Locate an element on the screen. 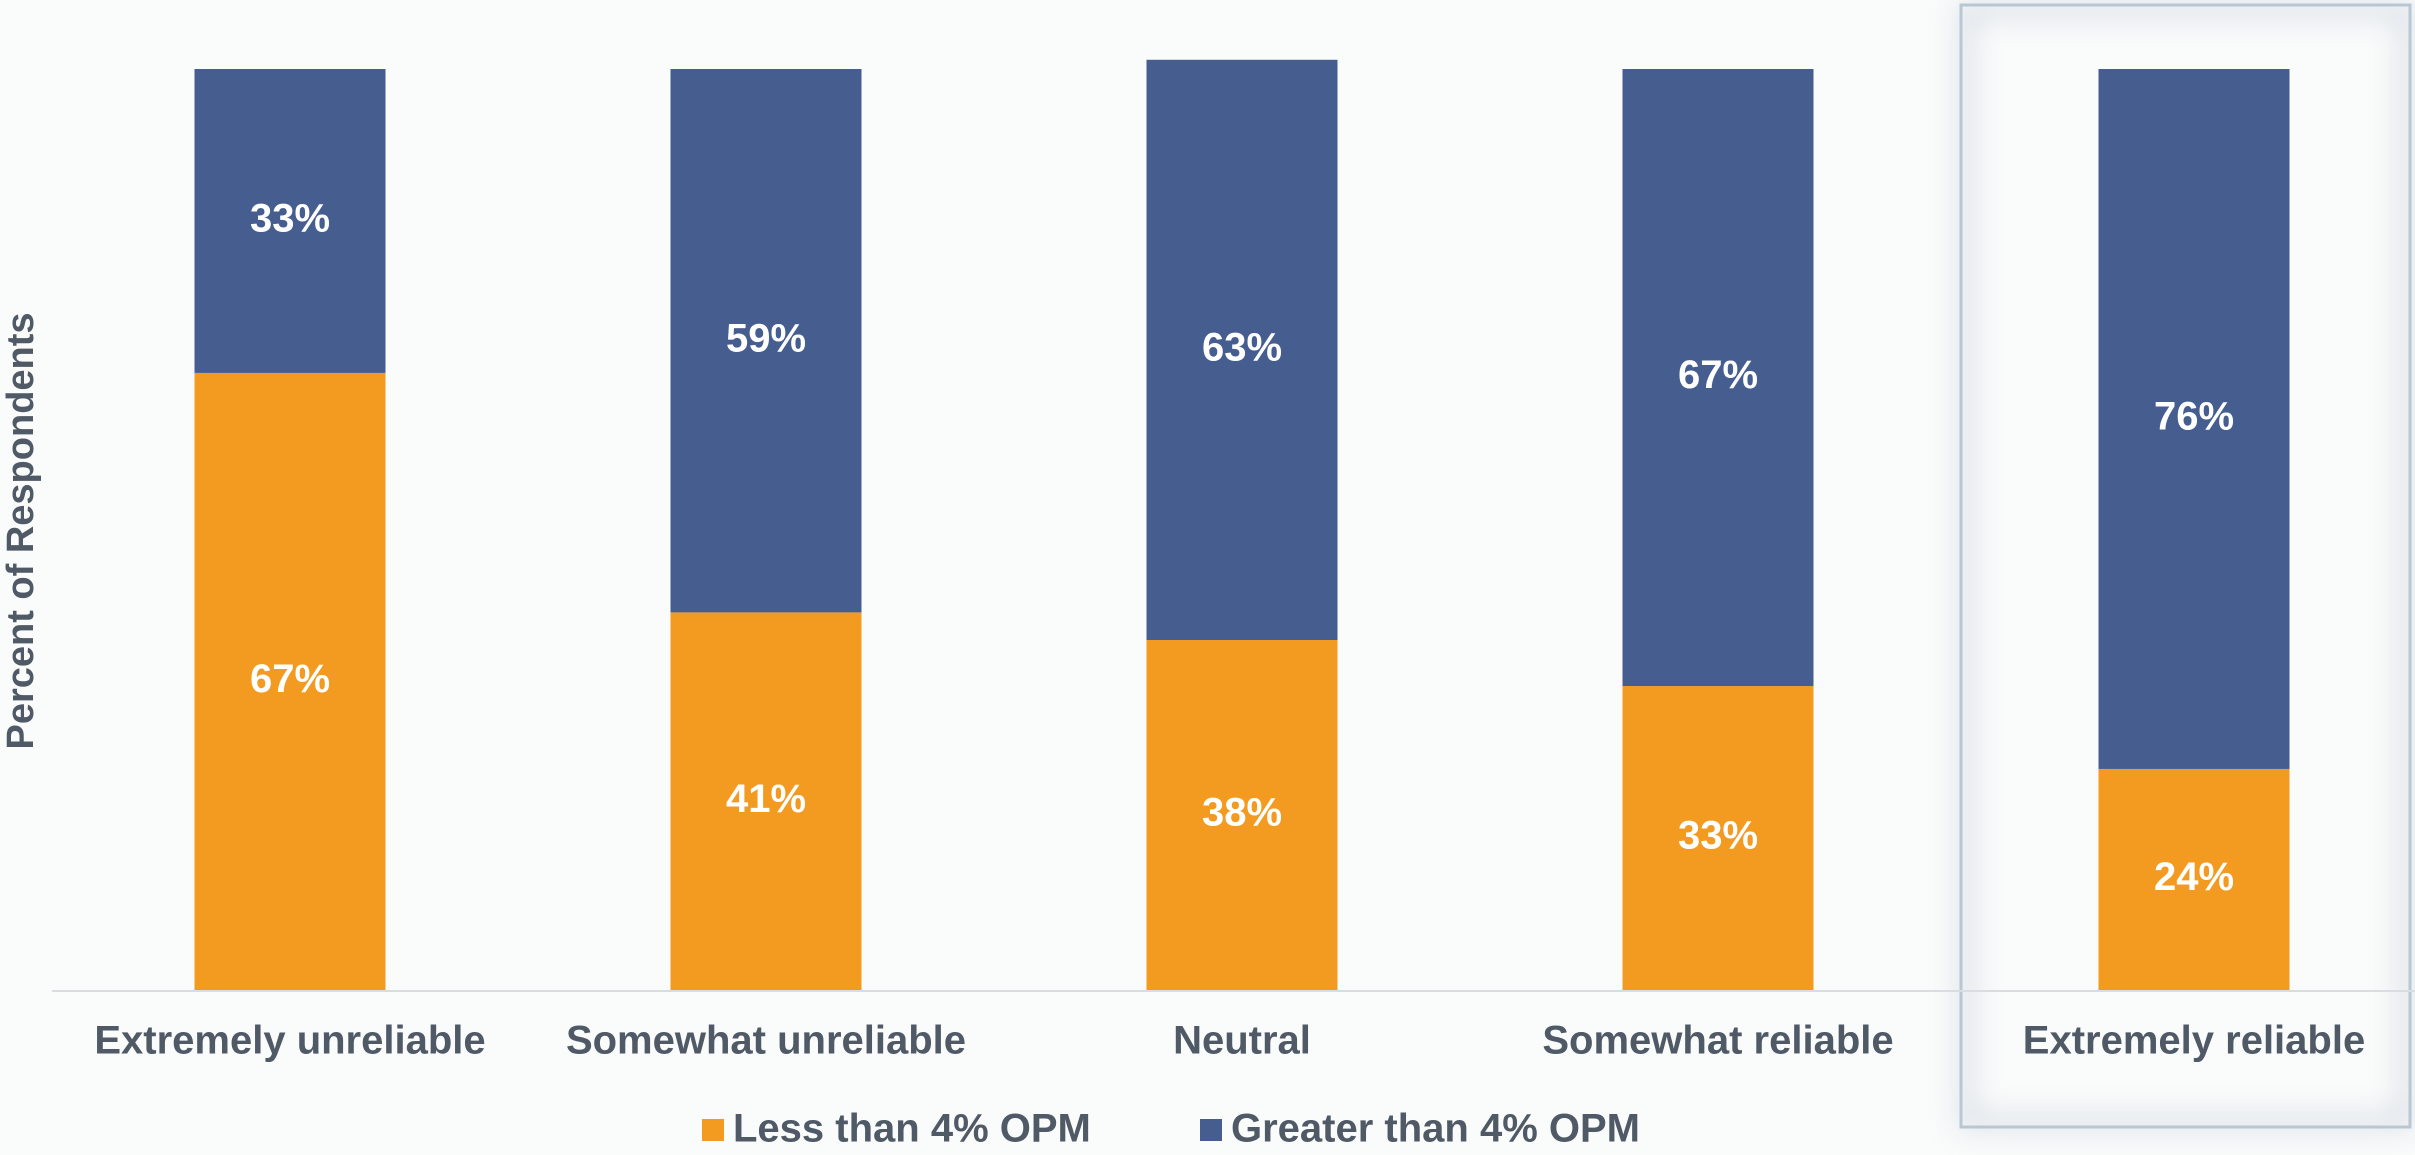  x-tick-label: Somewhat reliable is located at coordinates (1717, 1041).